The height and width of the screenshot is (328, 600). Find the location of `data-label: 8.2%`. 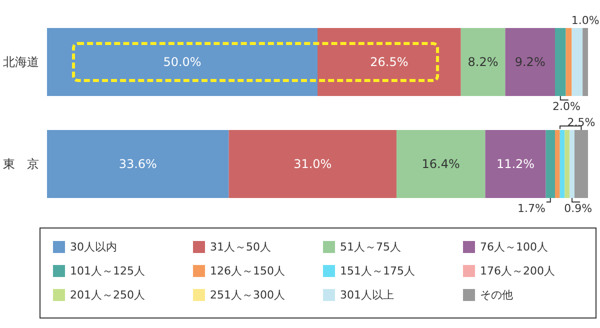

data-label: 8.2% is located at coordinates (483, 62).